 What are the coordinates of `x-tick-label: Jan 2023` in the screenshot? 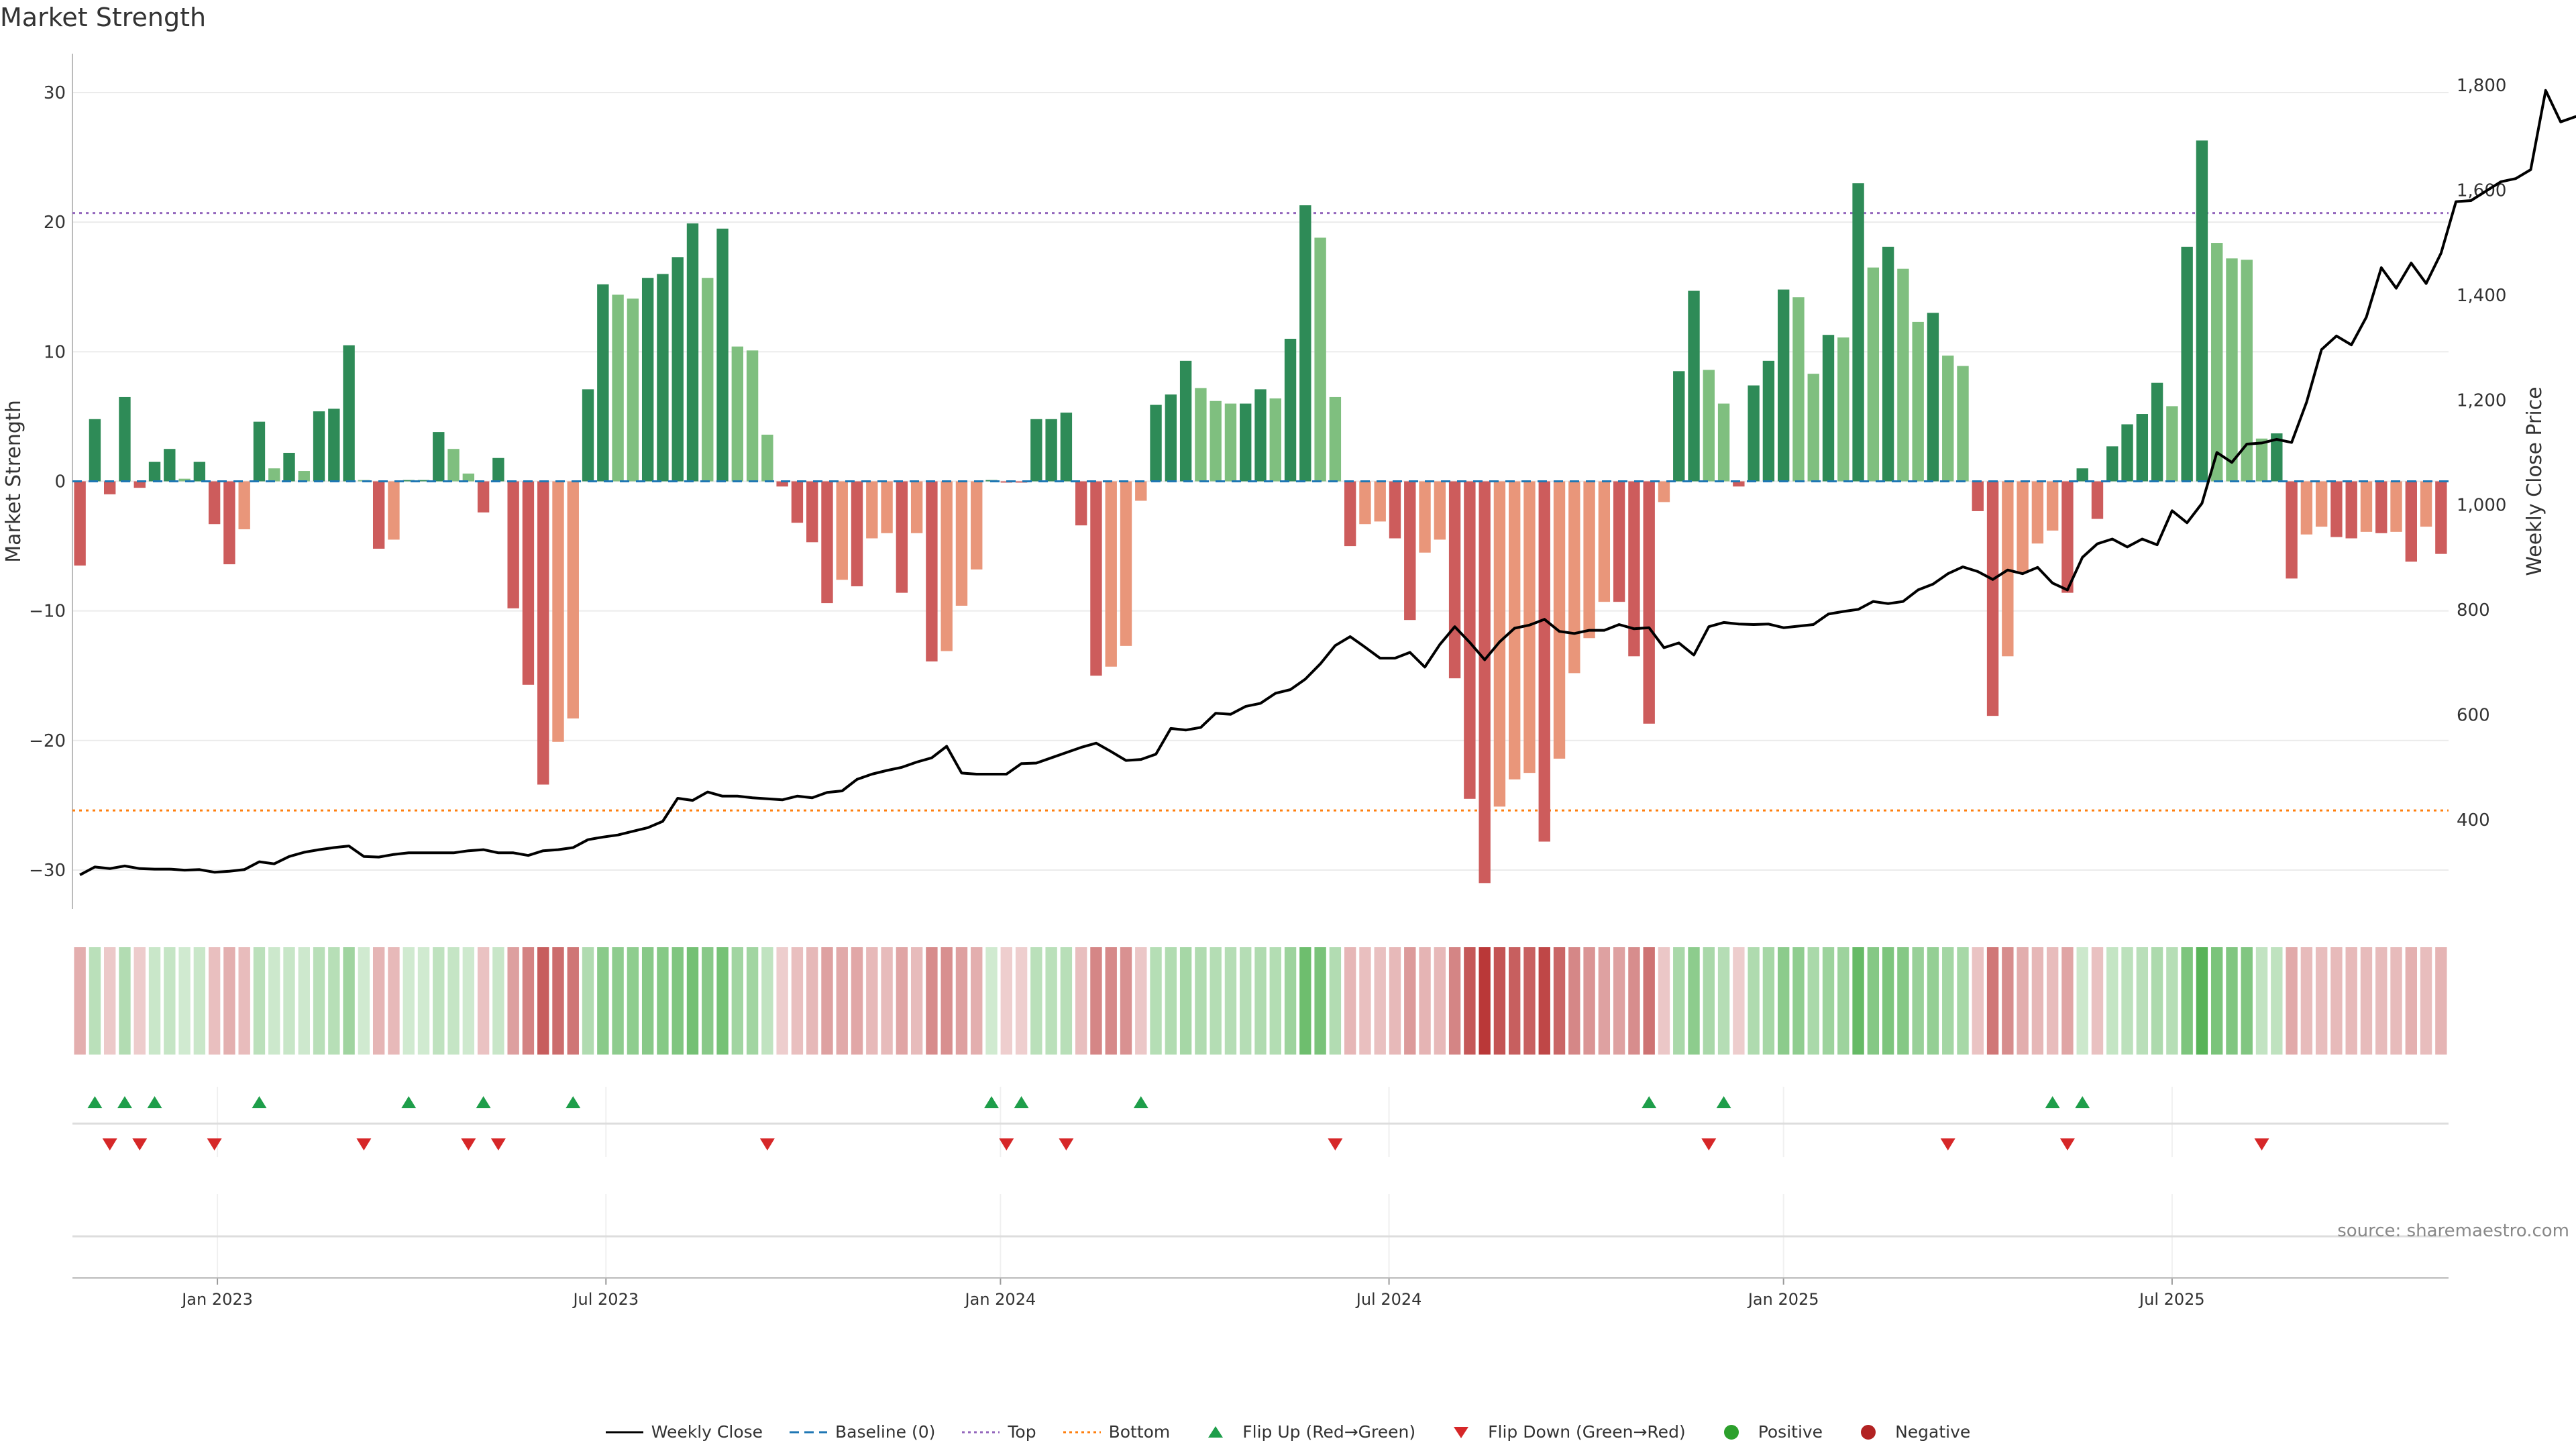 It's located at (216, 1299).